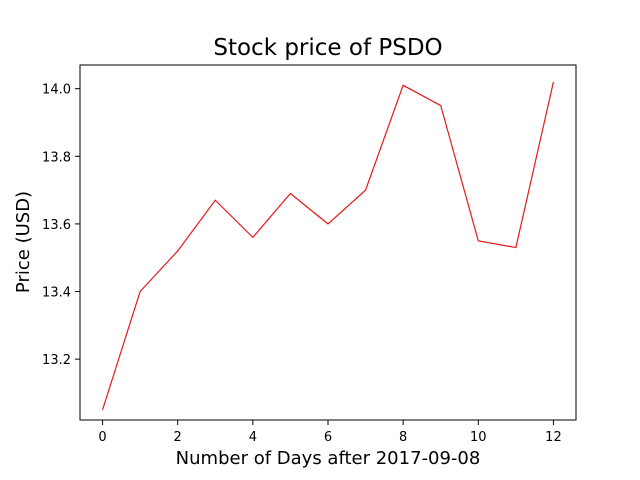 This screenshot has width=640, height=480. Describe the element at coordinates (56, 157) in the screenshot. I see `y-tick-label: 13.8` at that location.